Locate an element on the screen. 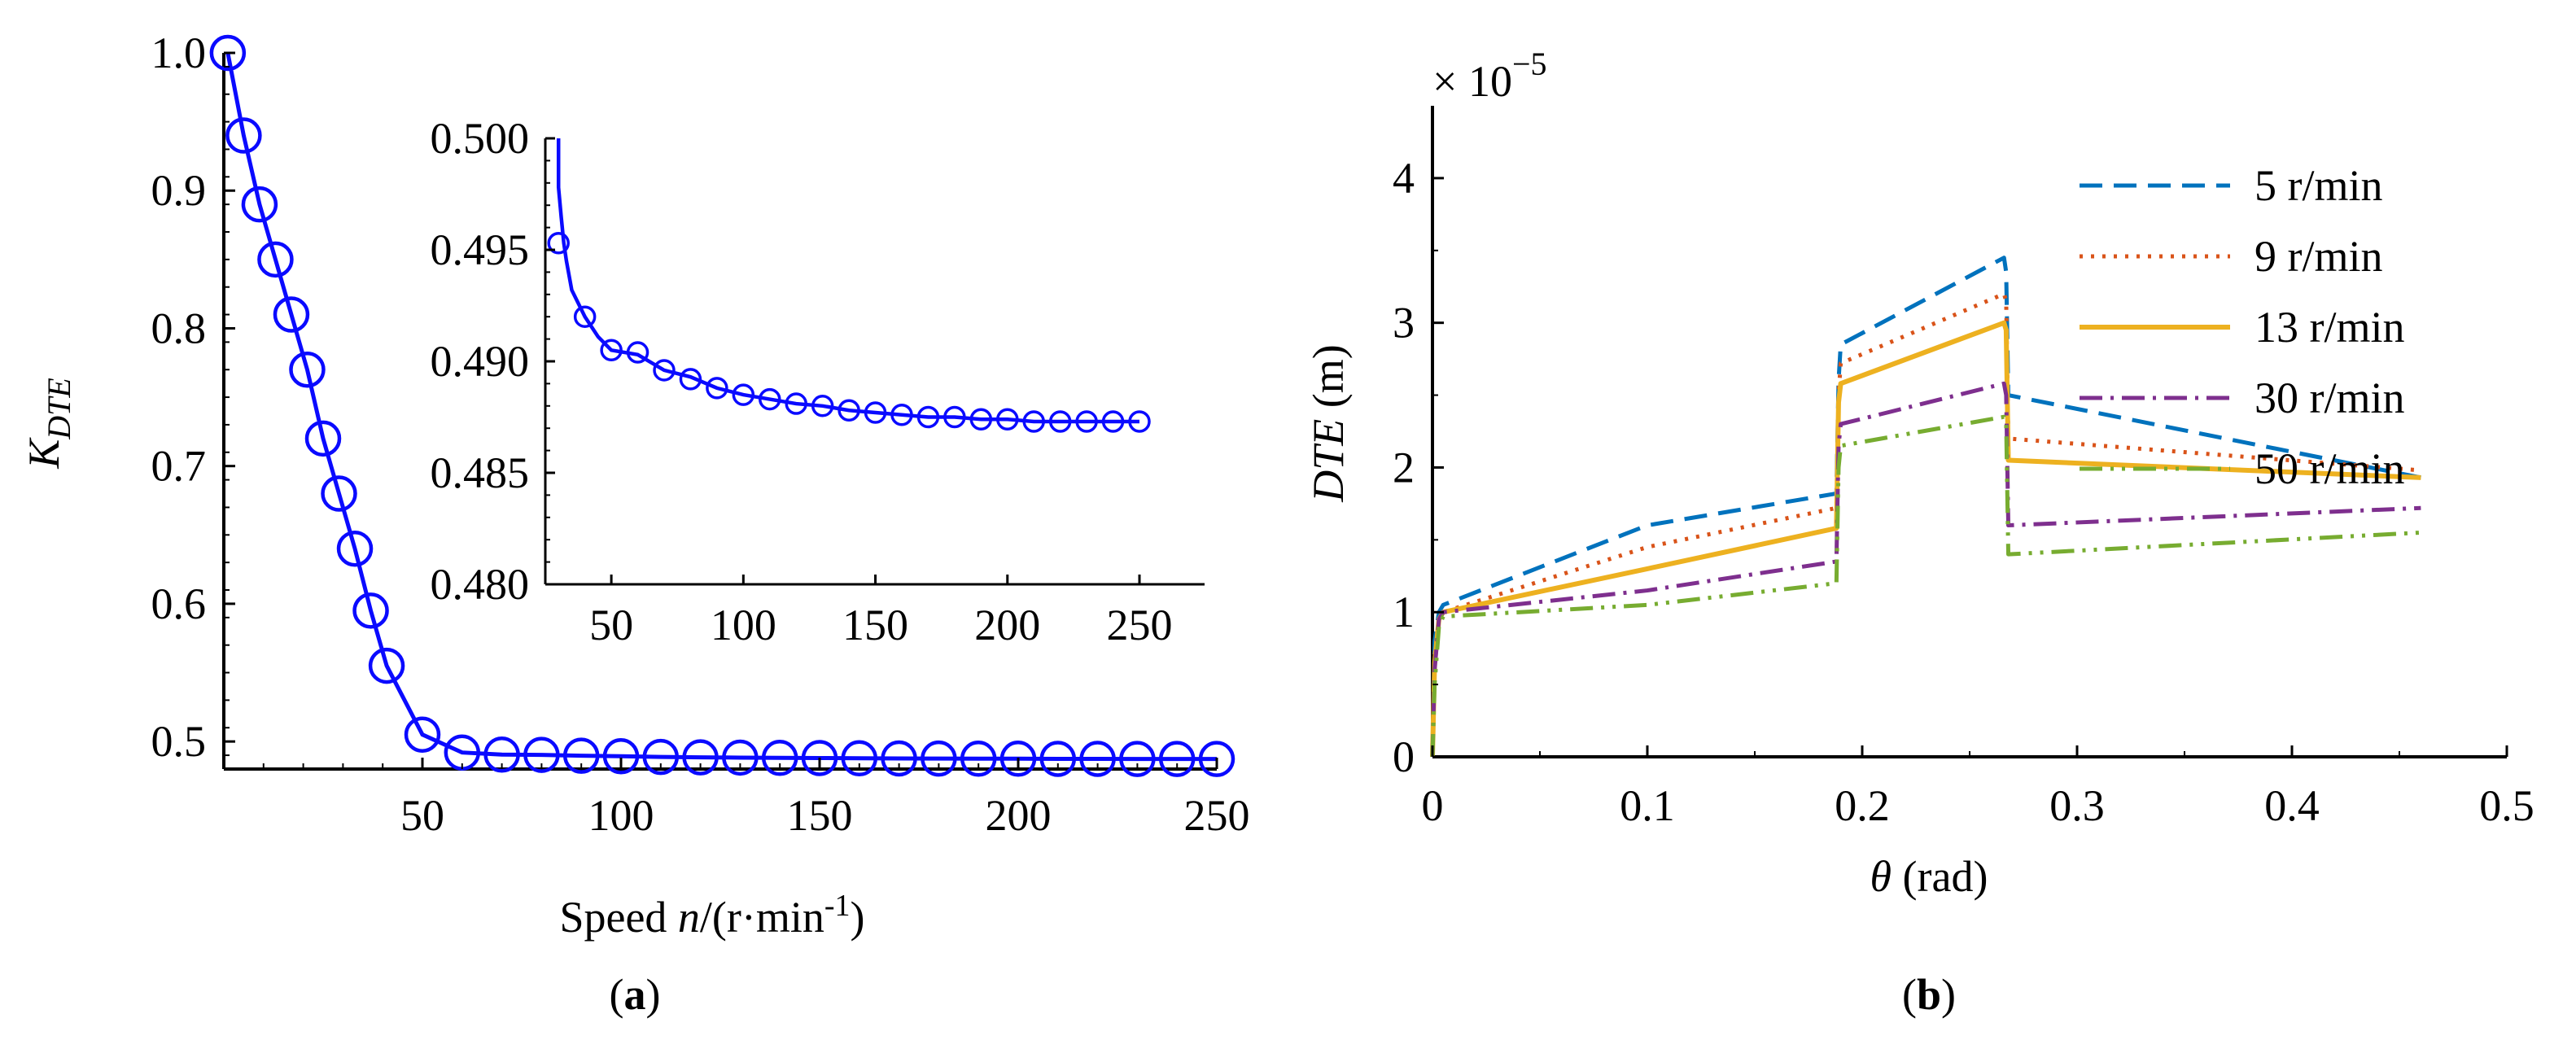  panel-a-label: (a) is located at coordinates (635, 994).